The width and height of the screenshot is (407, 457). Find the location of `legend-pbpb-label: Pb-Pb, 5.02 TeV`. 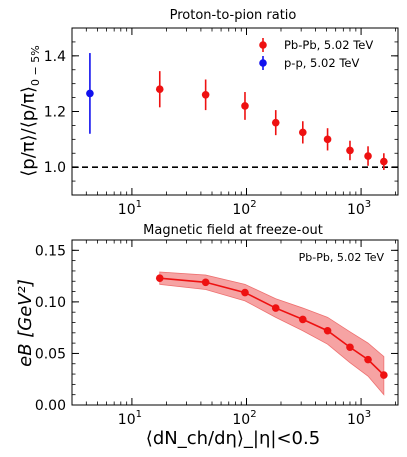

legend-pbpb-label: Pb-Pb, 5.02 TeV is located at coordinates (328, 45).